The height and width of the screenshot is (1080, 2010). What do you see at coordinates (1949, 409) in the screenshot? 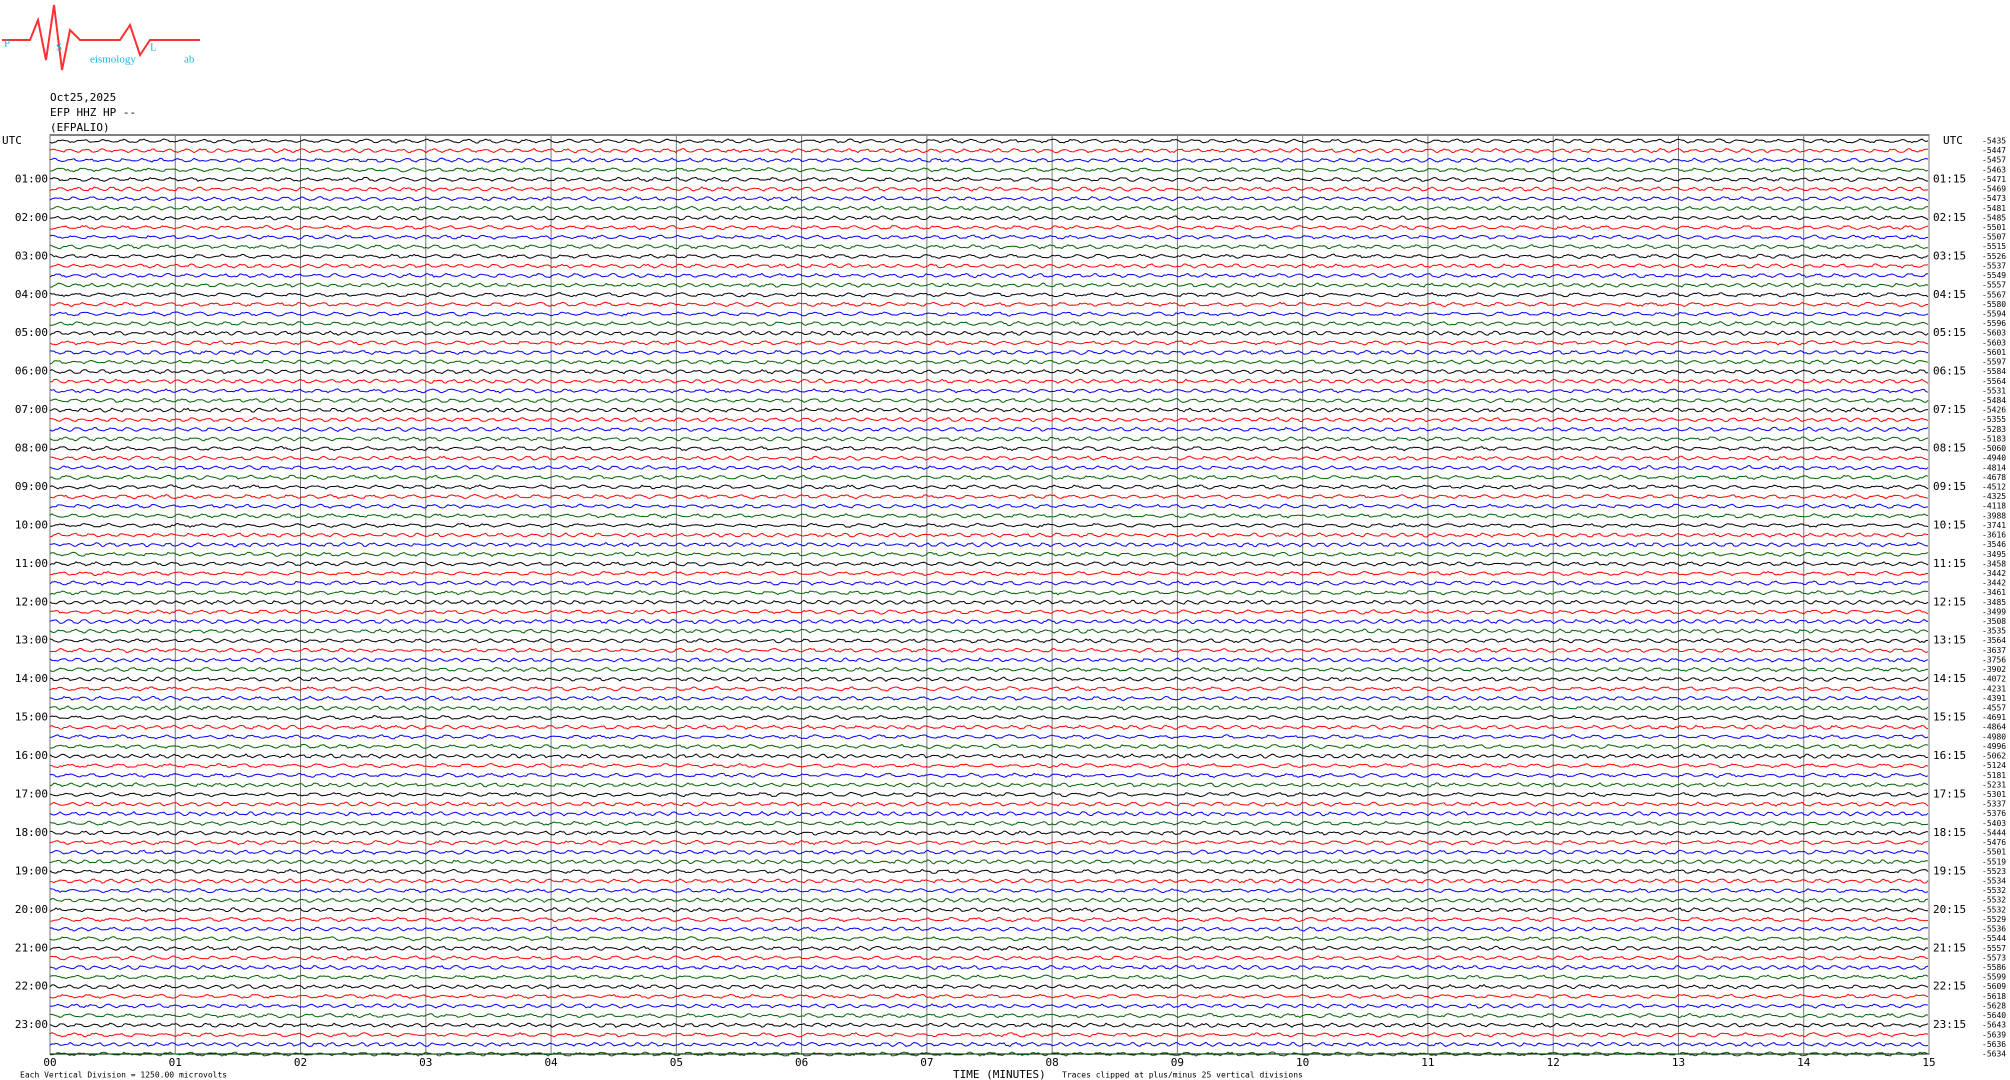
I see `right-time-label: 07:15` at bounding box center [1949, 409].